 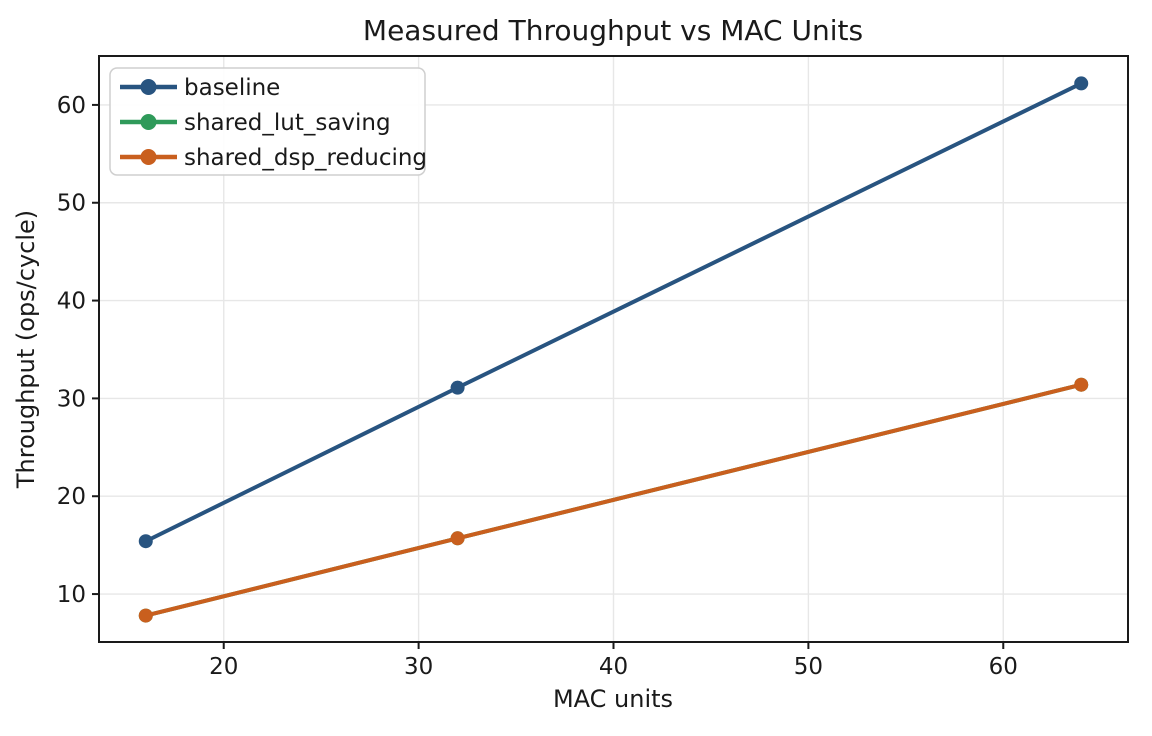 I want to click on x-tick-label: 30, so click(x=418, y=667).